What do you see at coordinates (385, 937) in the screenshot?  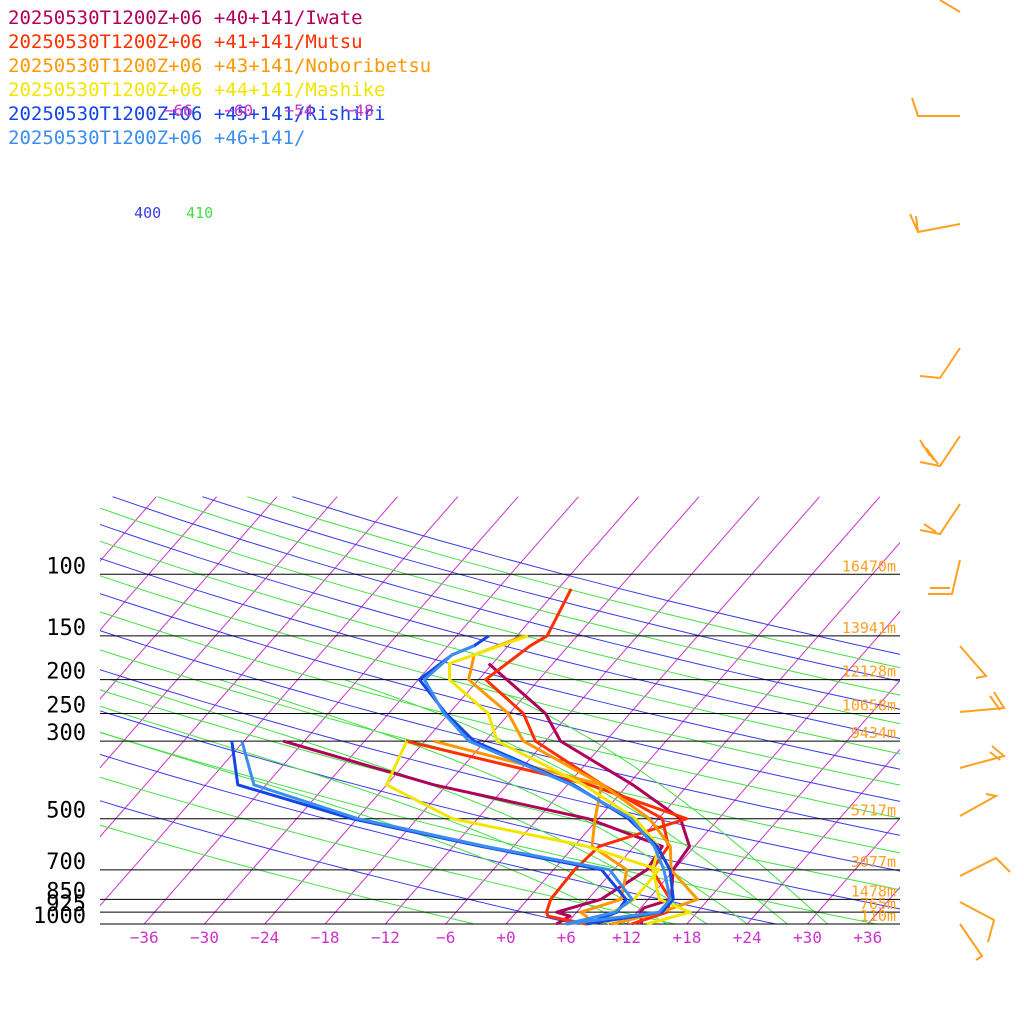 I see `temperature-tick-label: −12` at bounding box center [385, 937].